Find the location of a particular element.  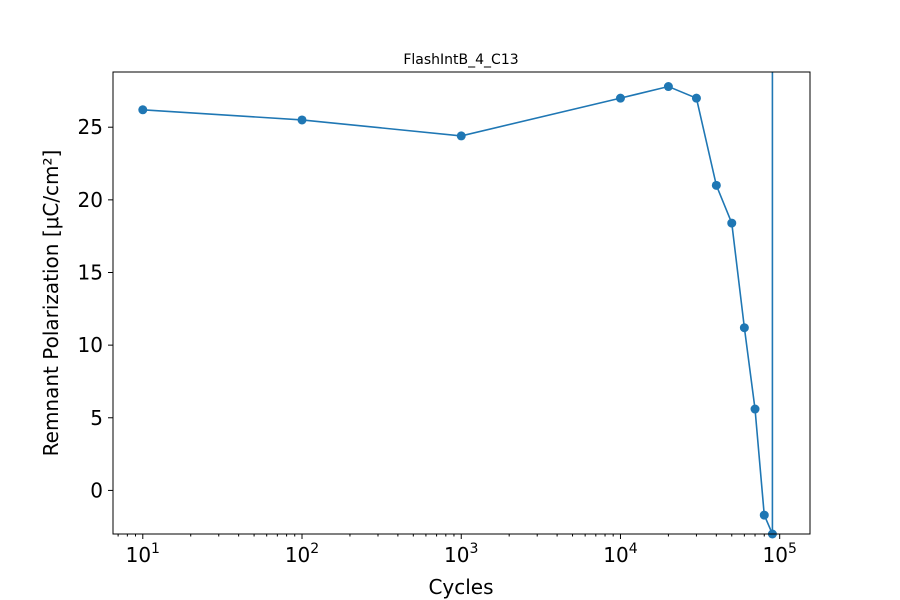

x-tick-label: 10⁵ is located at coordinates (780, 554).